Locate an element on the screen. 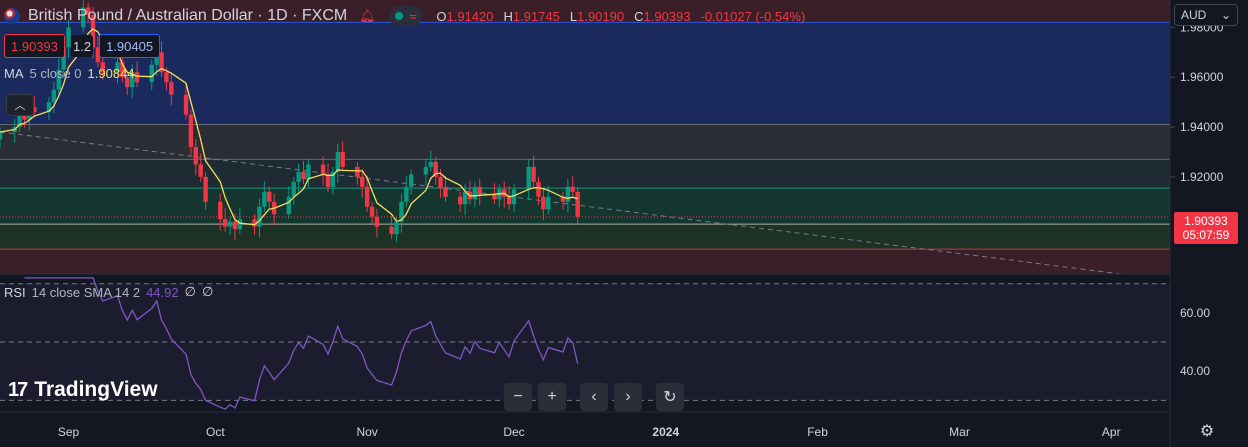 The height and width of the screenshot is (447, 1248). chart-navigation-toolbar: − + ‹ › ↻ is located at coordinates (594, 397).